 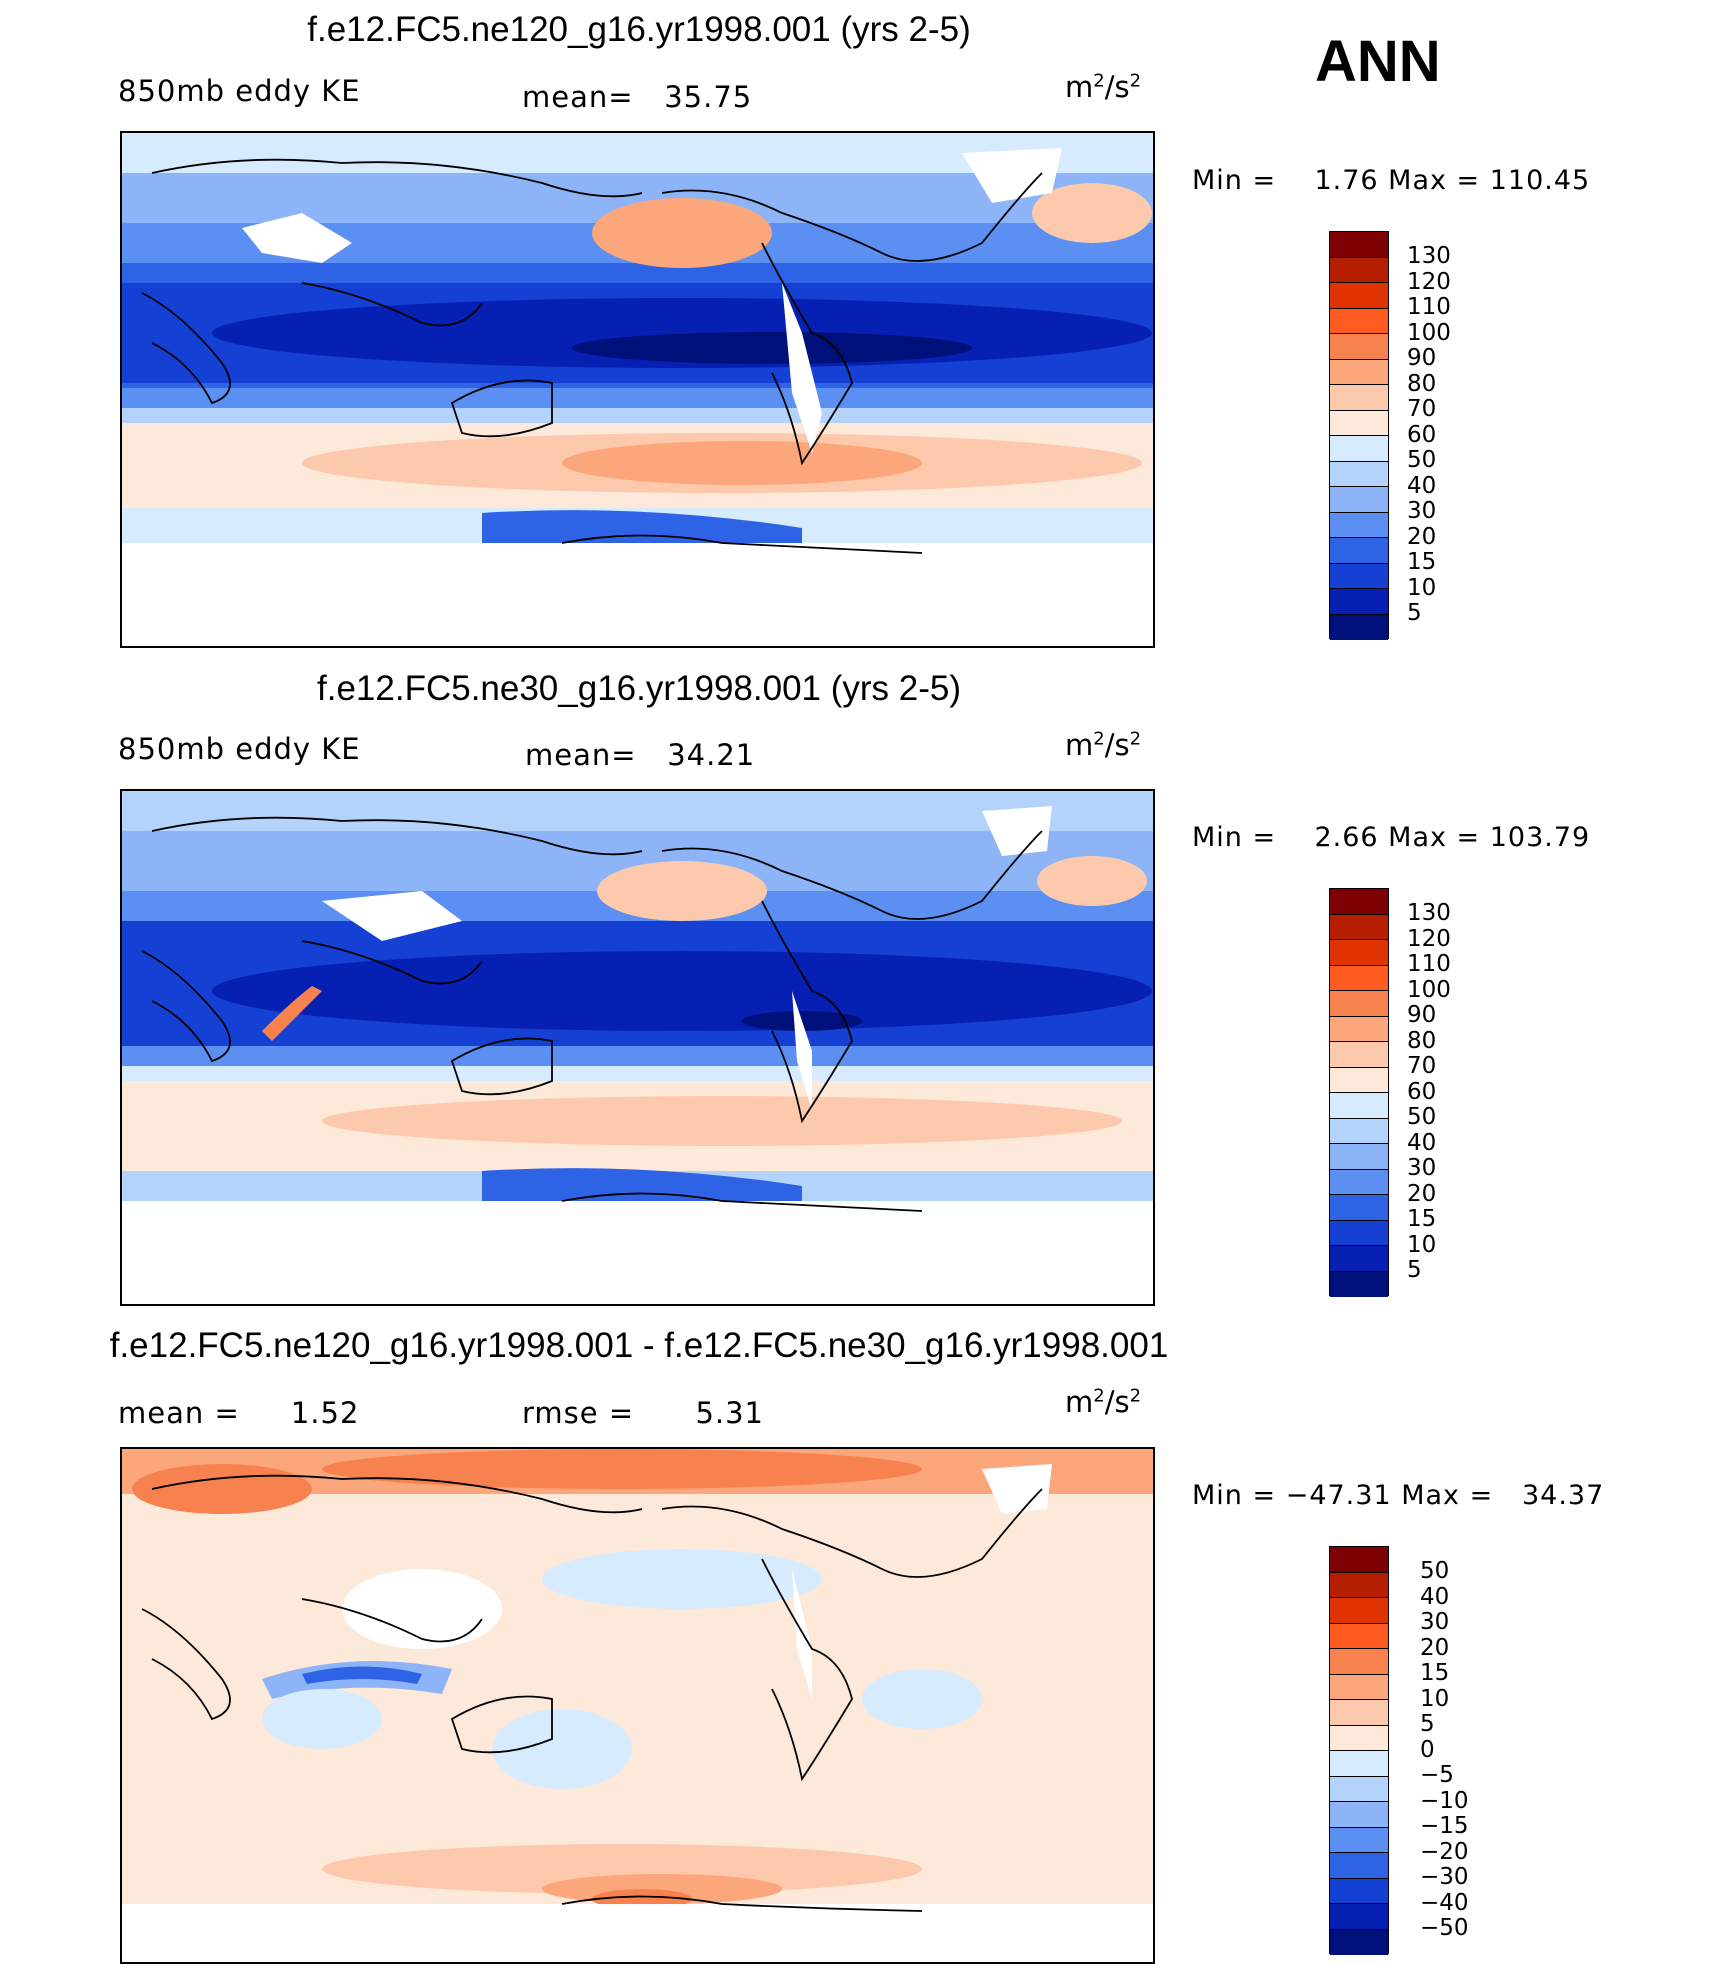 What do you see at coordinates (239, 749) in the screenshot?
I see `panel-2-left-label: 850mb eddy KE` at bounding box center [239, 749].